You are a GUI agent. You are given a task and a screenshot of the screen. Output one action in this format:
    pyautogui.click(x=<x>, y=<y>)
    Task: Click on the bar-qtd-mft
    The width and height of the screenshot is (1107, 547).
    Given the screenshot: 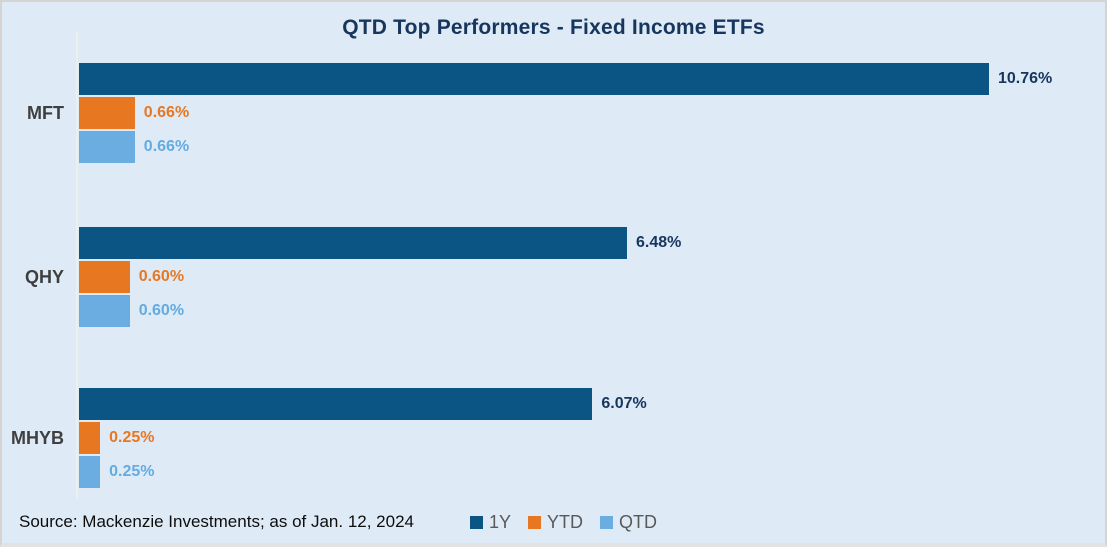 What is the action you would take?
    pyautogui.click(x=107, y=147)
    